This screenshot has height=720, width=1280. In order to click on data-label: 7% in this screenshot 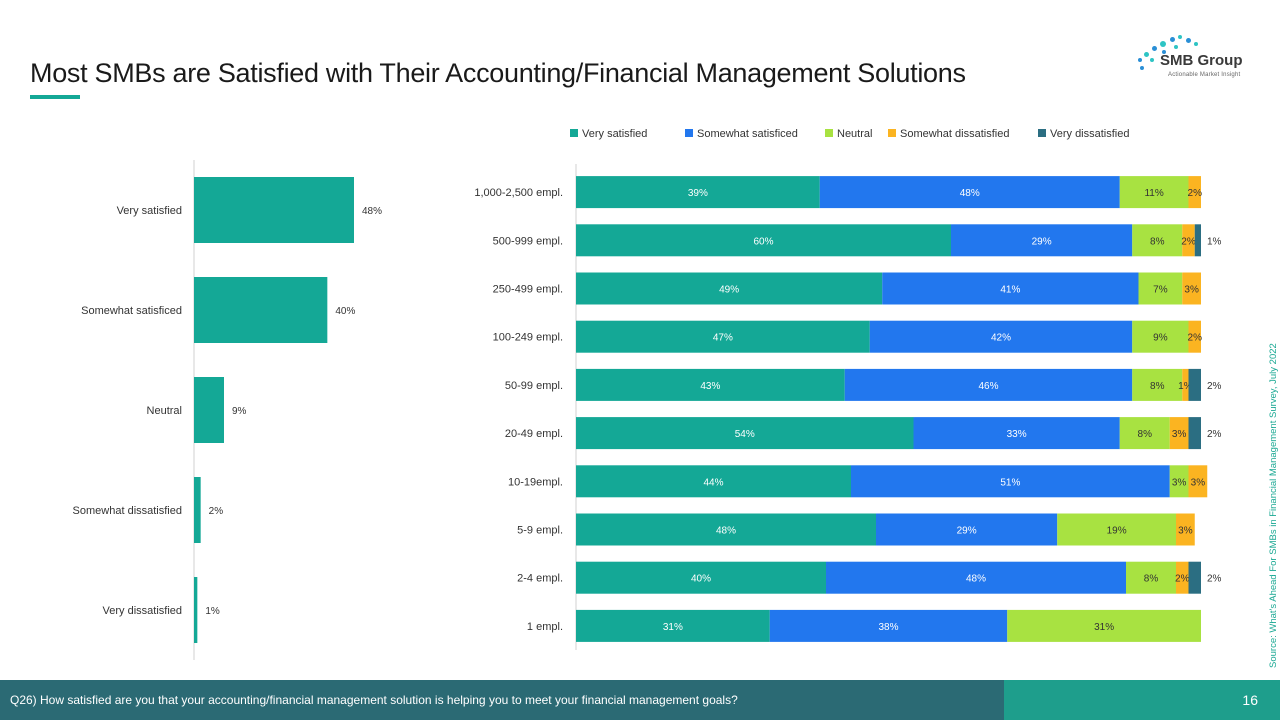, I will do `click(1160, 290)`.